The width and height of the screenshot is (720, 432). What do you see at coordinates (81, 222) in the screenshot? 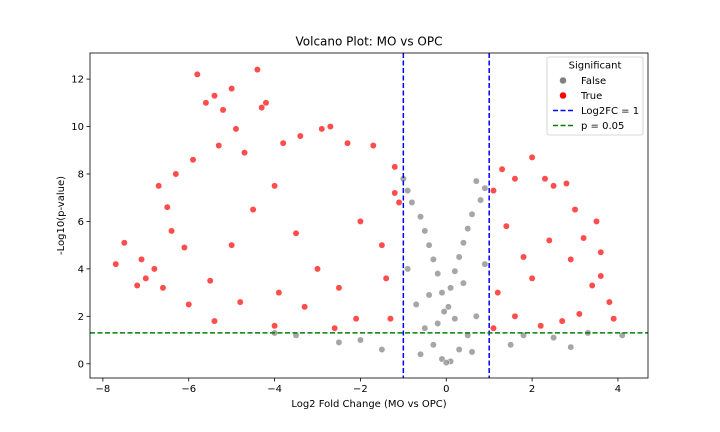
I see `y-tick-label: 6` at bounding box center [81, 222].